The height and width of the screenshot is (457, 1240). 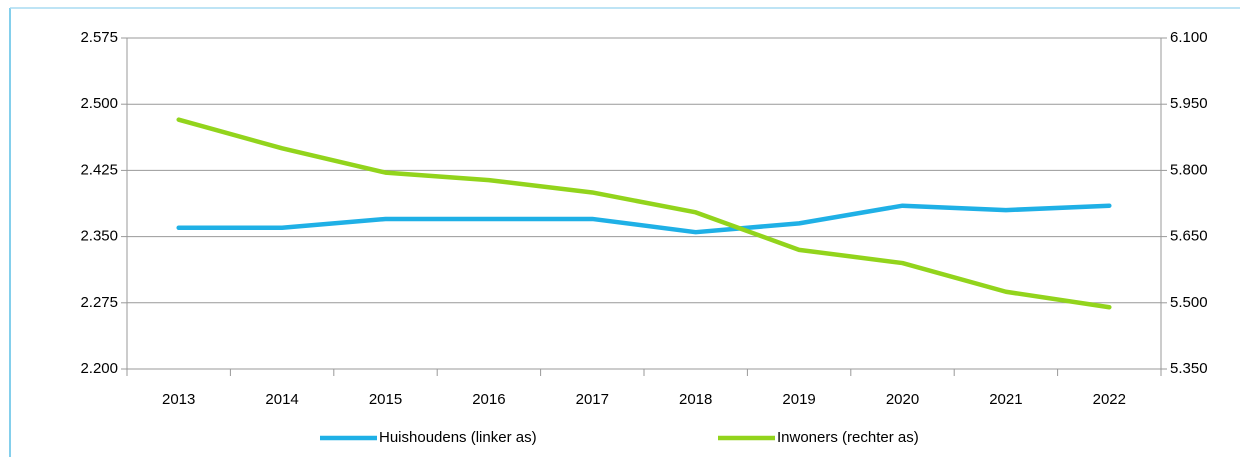 I want to click on x-tick-label: 2021, so click(x=1005, y=399).